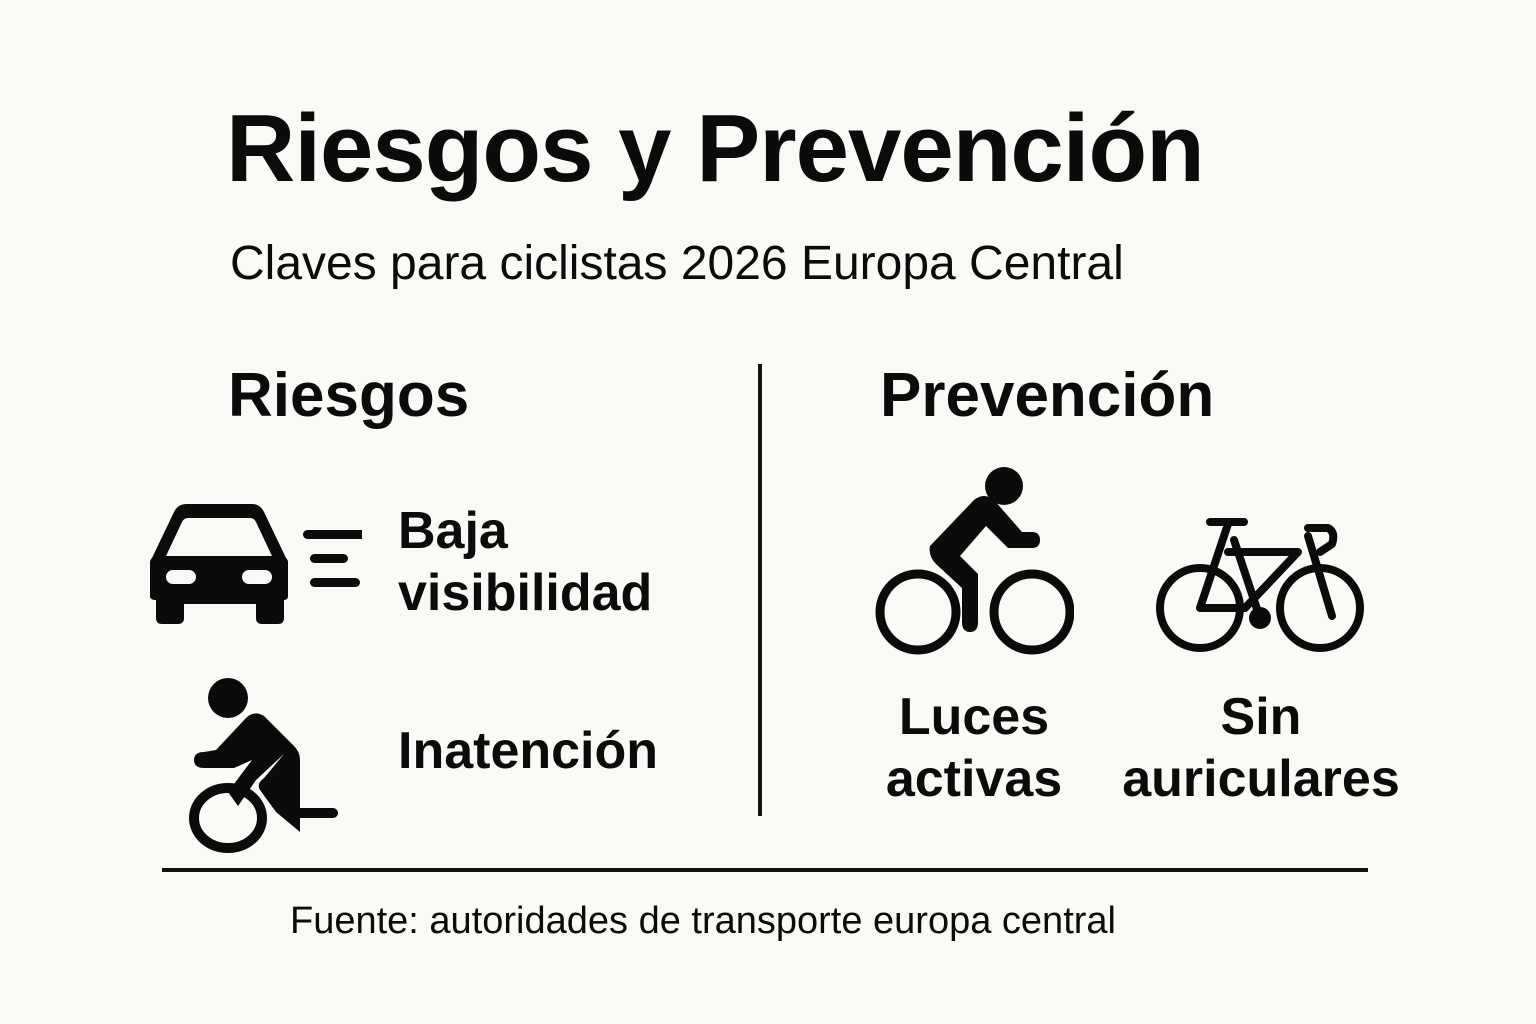  I want to click on risks-heading: Riesgos, so click(349, 395).